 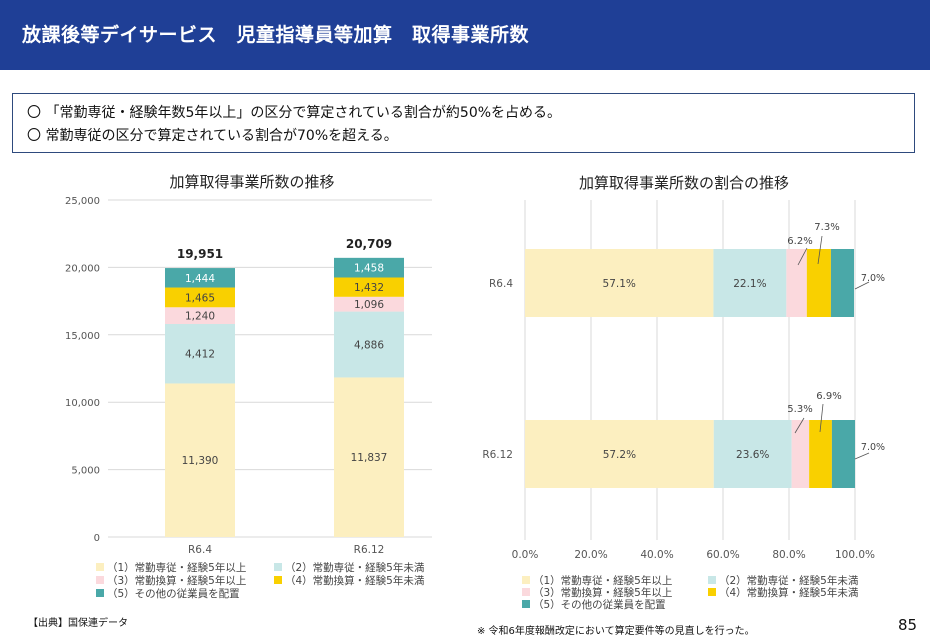 I want to click on left-data-label: 1,465, so click(x=200, y=298).